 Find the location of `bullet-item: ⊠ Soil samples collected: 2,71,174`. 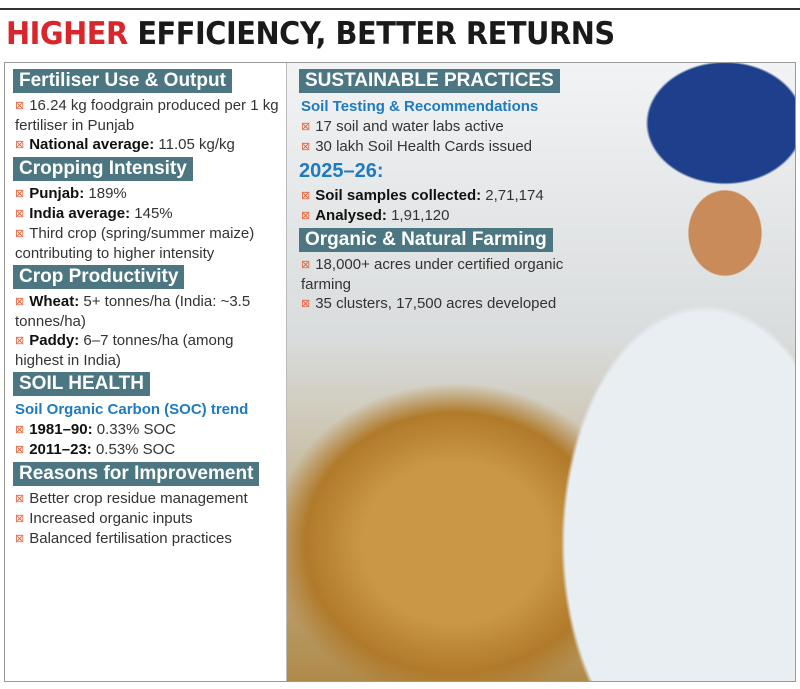

bullet-item: ⊠ Soil samples collected: 2,71,174 is located at coordinates (441, 196).